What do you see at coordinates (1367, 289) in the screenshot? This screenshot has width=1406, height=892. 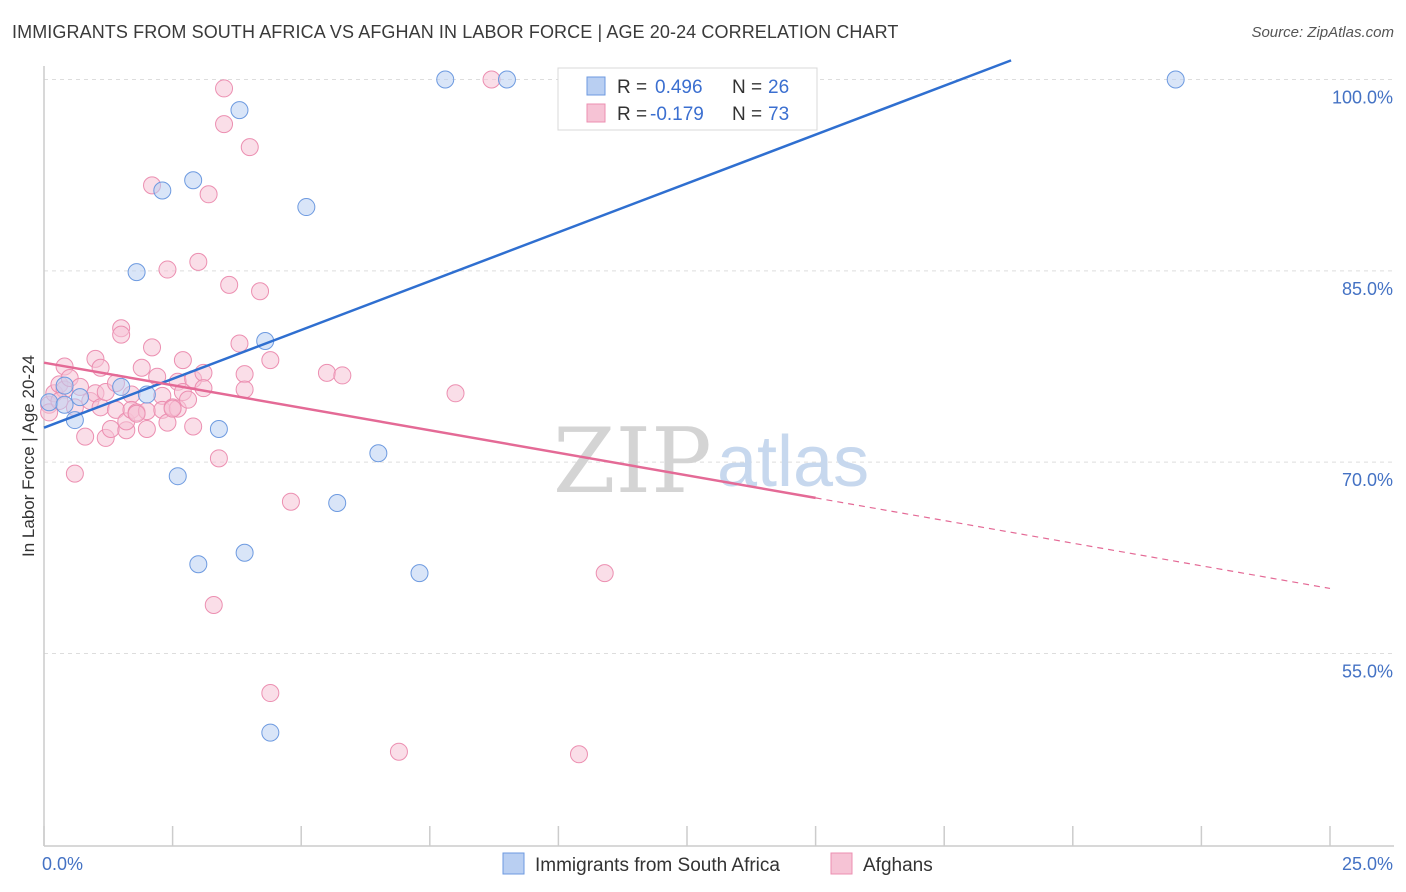 I see `y-tick-label-1: 85.0%` at bounding box center [1367, 289].